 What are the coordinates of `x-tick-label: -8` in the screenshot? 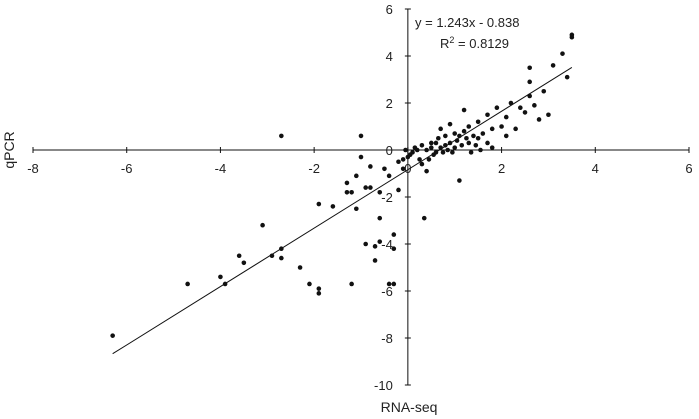 It's located at (33, 168).